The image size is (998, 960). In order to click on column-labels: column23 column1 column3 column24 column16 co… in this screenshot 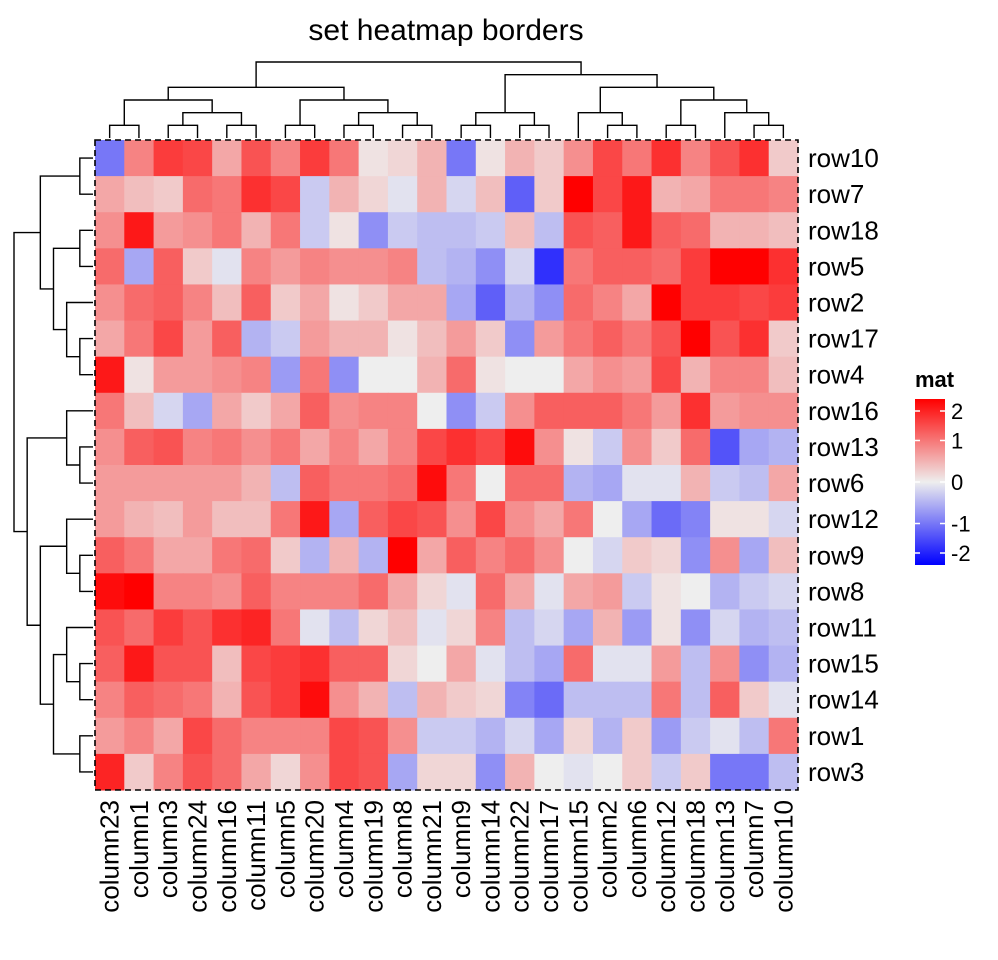, I will do `click(447, 856)`.